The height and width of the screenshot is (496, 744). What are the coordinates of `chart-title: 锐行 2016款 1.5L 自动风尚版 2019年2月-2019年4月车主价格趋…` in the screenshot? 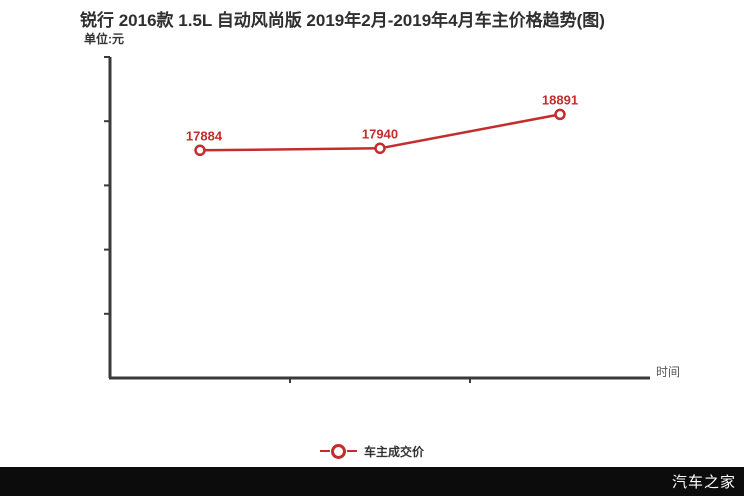 It's located at (342, 20).